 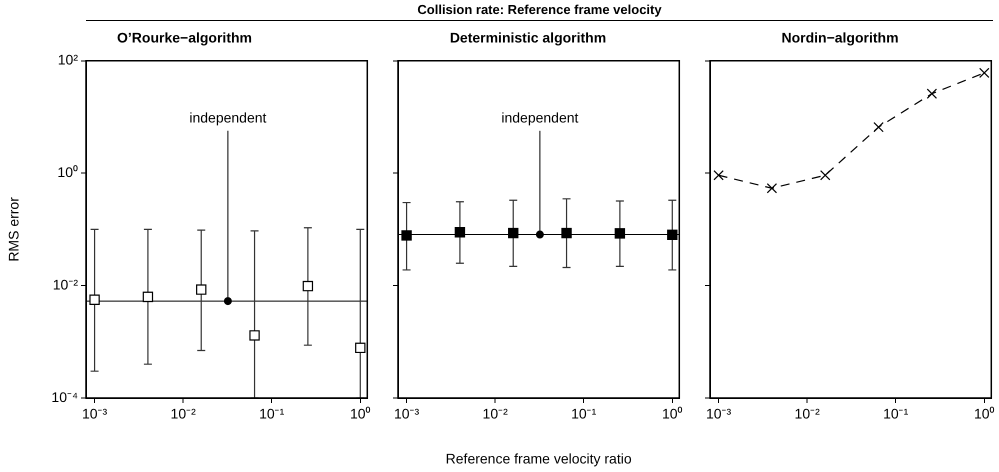 What do you see at coordinates (840, 37) in the screenshot?
I see `chart-title: Nordin−algorithm` at bounding box center [840, 37].